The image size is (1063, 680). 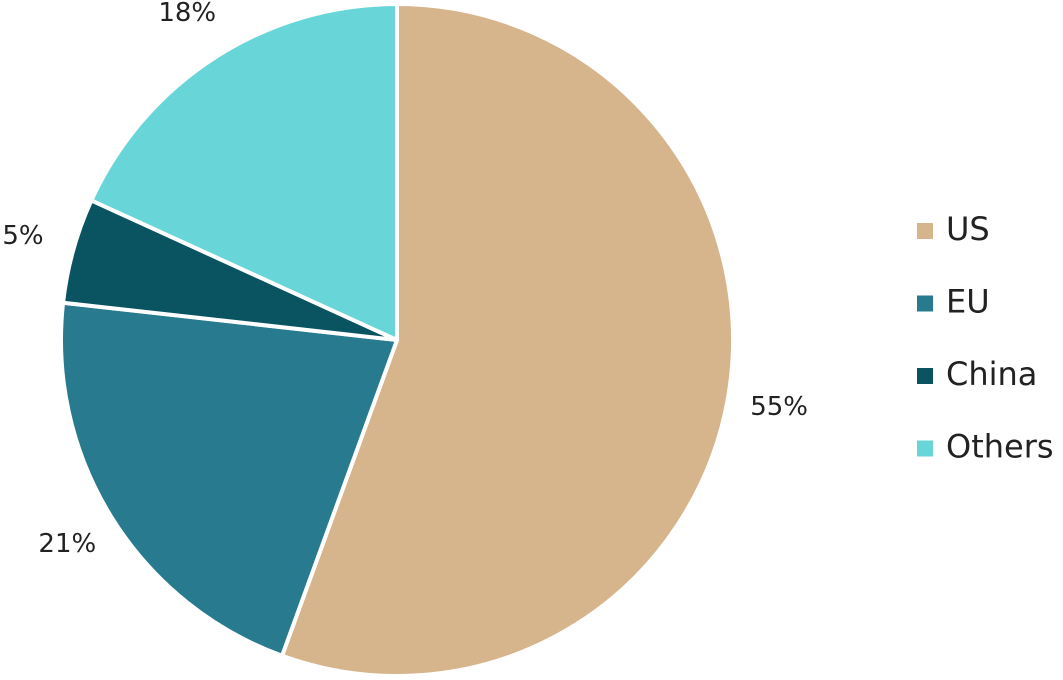 What do you see at coordinates (968, 229) in the screenshot?
I see `legend-label: US` at bounding box center [968, 229].